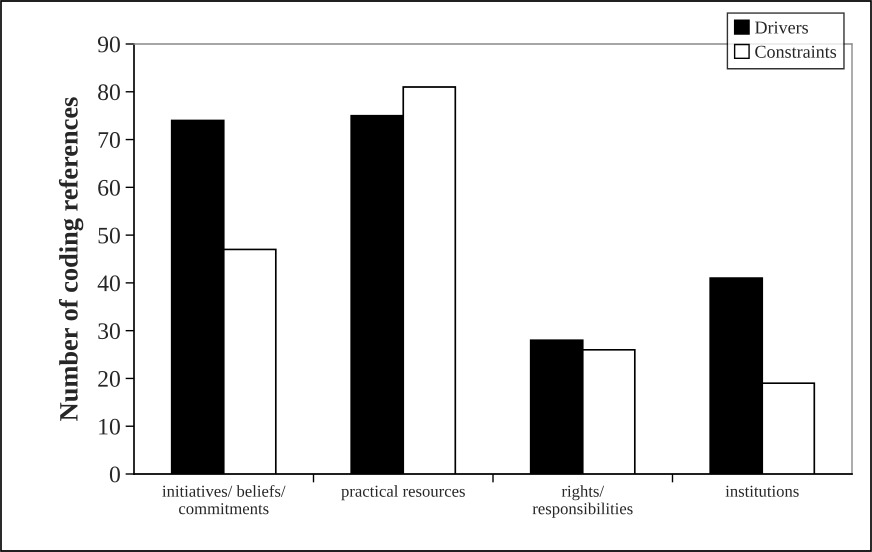 The height and width of the screenshot is (552, 872). Describe the element at coordinates (781, 27) in the screenshot. I see `legend-label: Drivers` at that location.